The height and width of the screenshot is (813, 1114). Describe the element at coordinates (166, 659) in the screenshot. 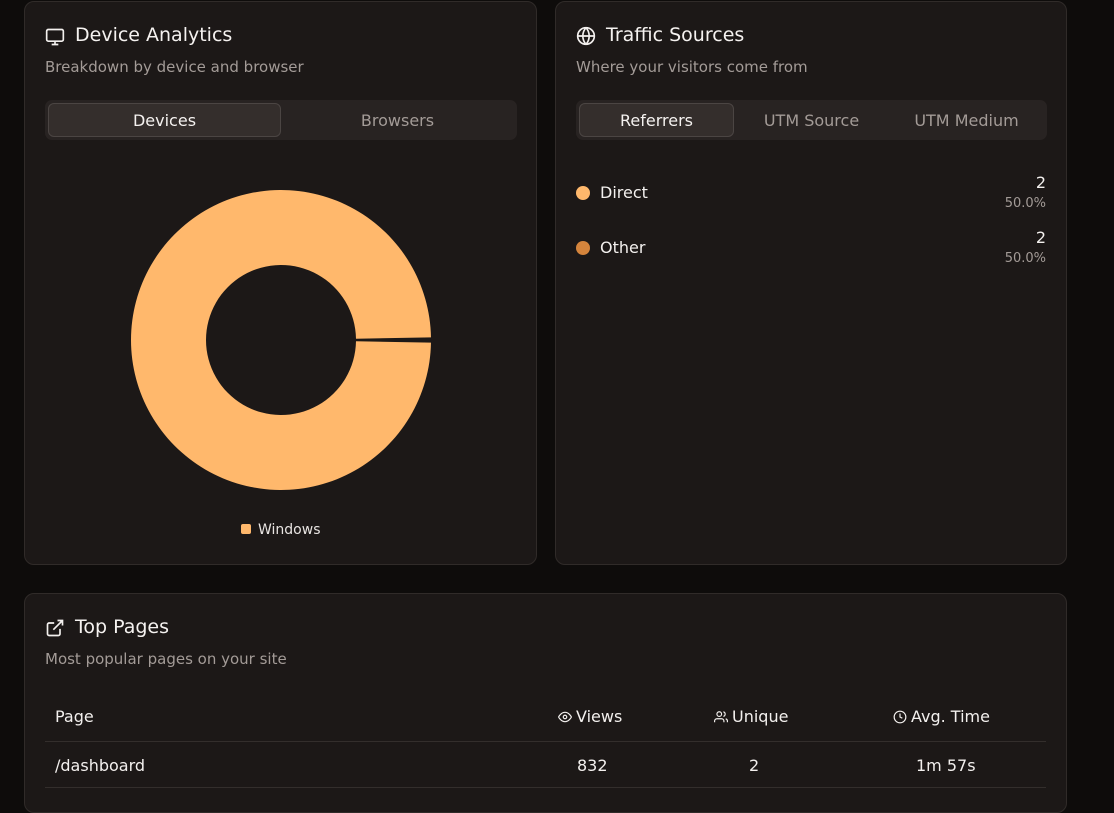

I see `card-subtitle: Most popular pages on your site` at that location.